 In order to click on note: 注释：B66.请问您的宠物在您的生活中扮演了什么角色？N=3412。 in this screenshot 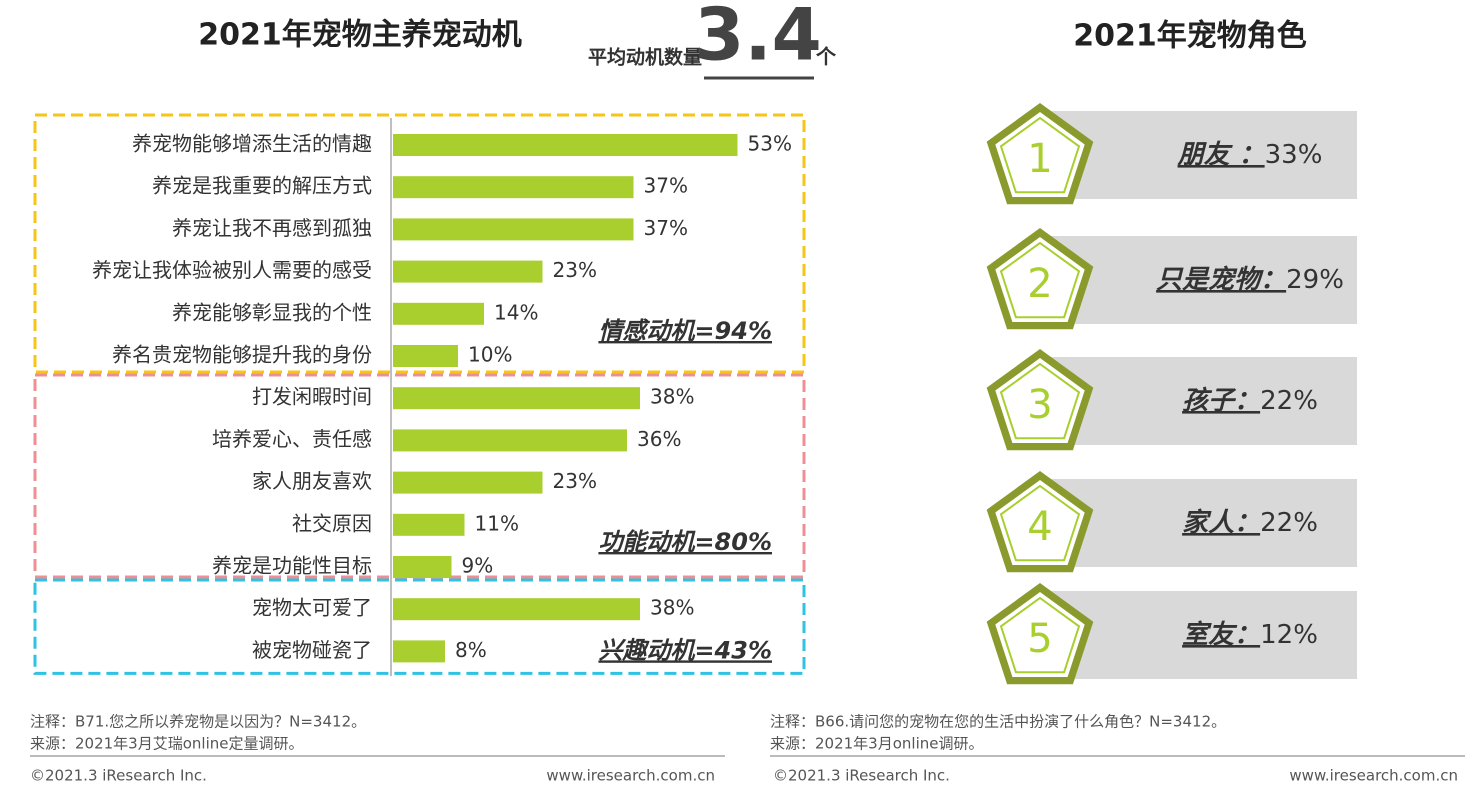, I will do `click(998, 722)`.